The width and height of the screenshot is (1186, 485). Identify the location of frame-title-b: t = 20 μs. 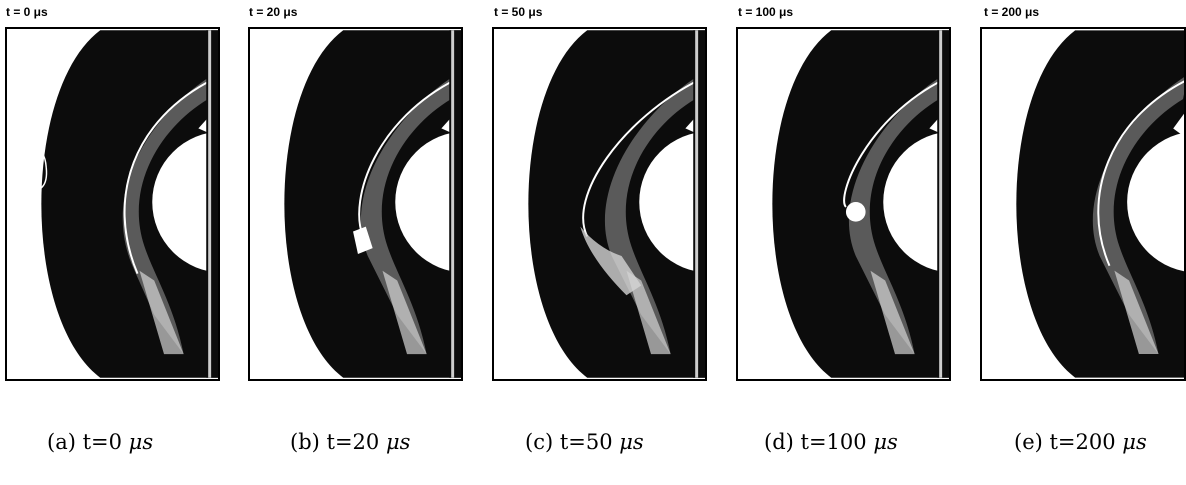
(273, 12).